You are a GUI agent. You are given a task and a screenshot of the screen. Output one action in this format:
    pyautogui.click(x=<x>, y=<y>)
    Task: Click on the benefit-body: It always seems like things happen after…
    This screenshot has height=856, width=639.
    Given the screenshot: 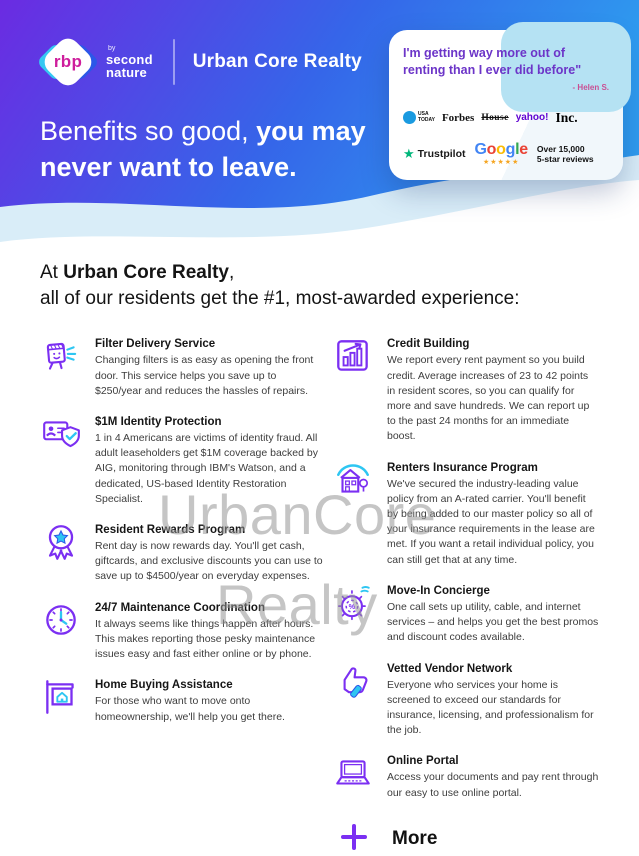 What is the action you would take?
    pyautogui.click(x=205, y=639)
    